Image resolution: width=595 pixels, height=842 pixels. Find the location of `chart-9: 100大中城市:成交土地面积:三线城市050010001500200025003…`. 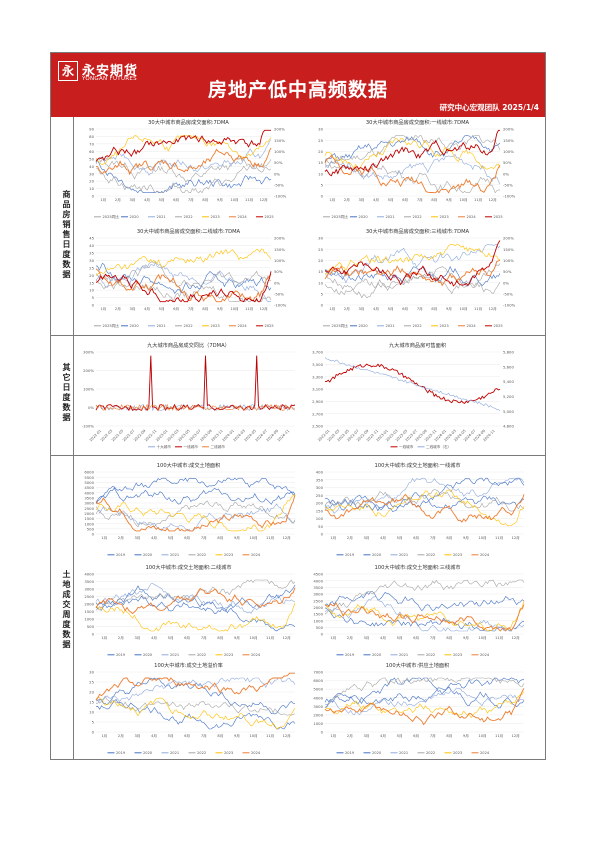

chart-9: 100大中城市:成交土地面积:三线城市050010001500200025003… is located at coordinates (419, 610).